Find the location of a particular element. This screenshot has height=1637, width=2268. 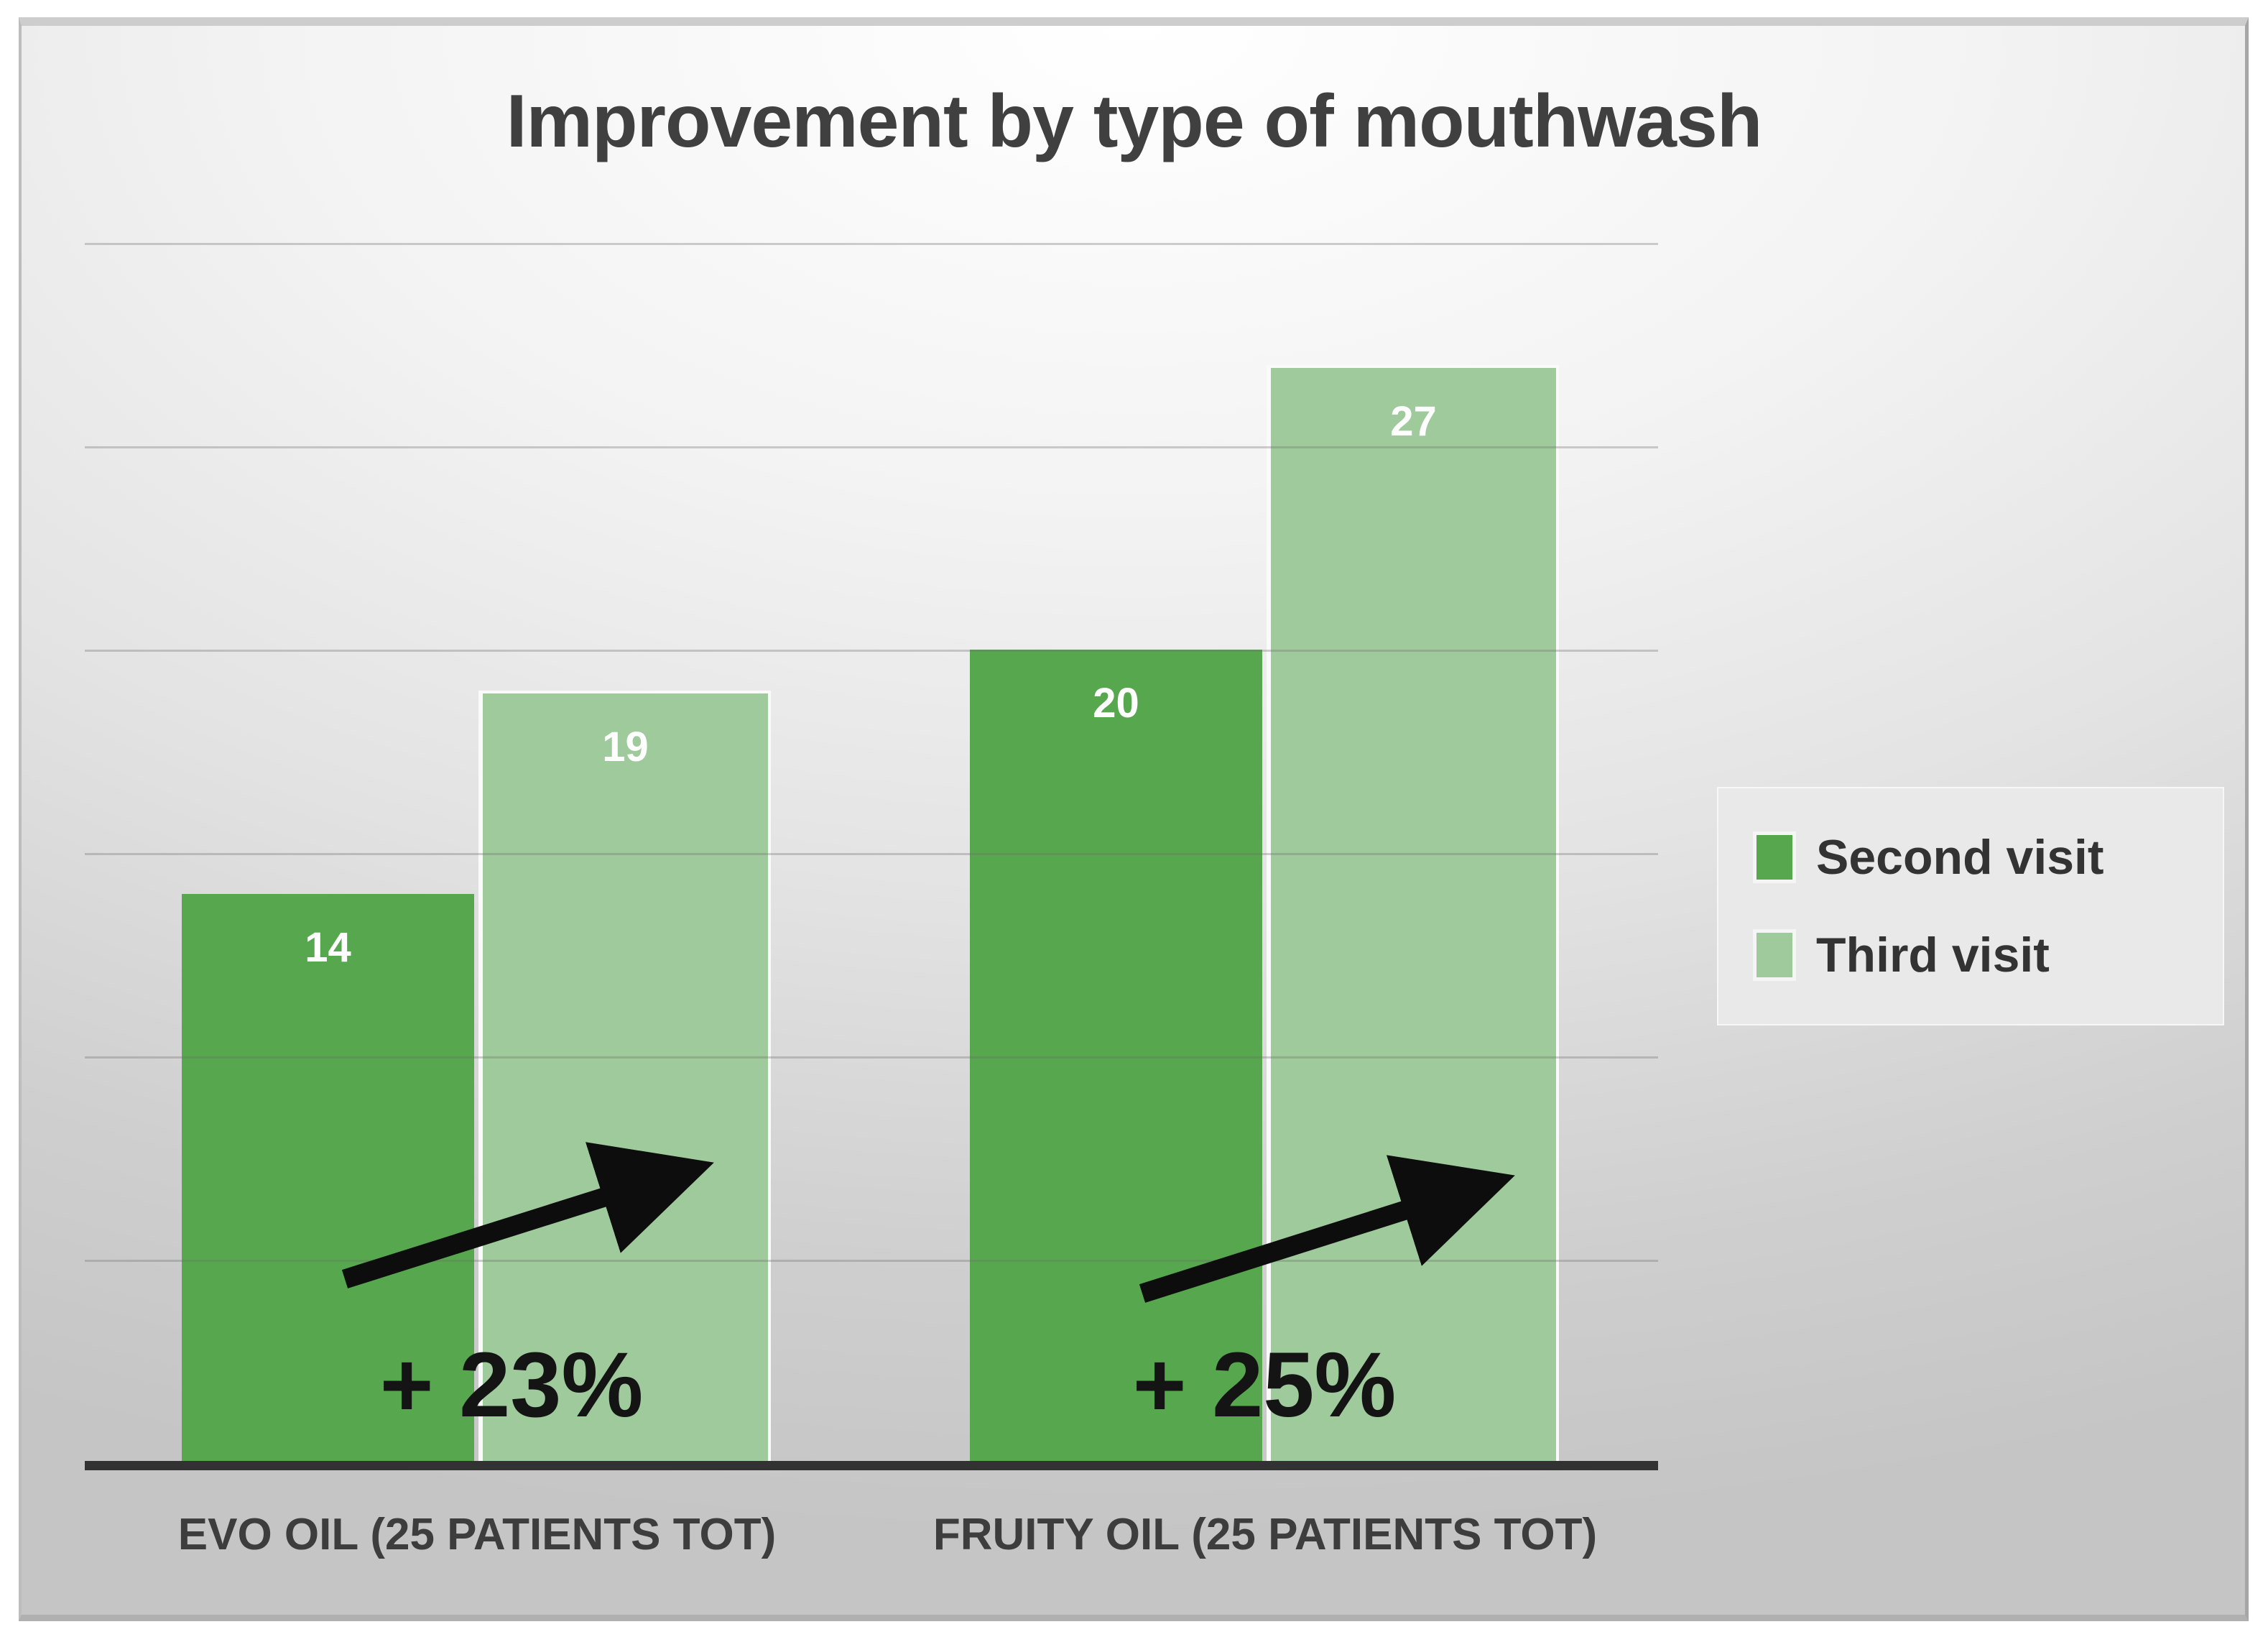

bar-value-label: 14 is located at coordinates (328, 947).